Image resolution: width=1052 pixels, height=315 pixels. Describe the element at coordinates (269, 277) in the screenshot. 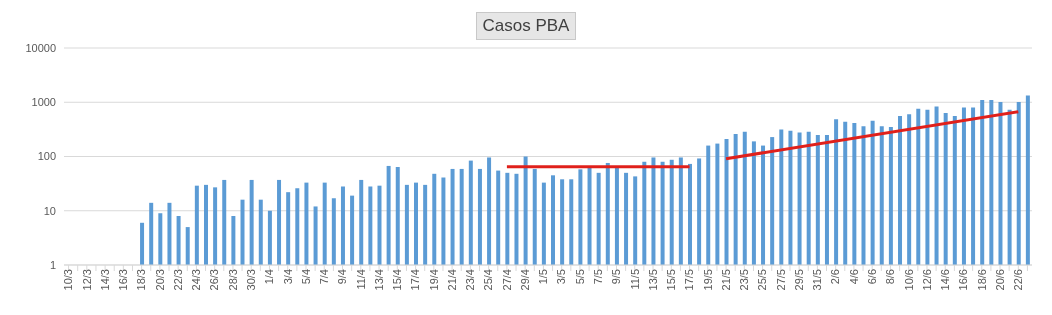

I see `x-tick-label: 1/4` at that location.